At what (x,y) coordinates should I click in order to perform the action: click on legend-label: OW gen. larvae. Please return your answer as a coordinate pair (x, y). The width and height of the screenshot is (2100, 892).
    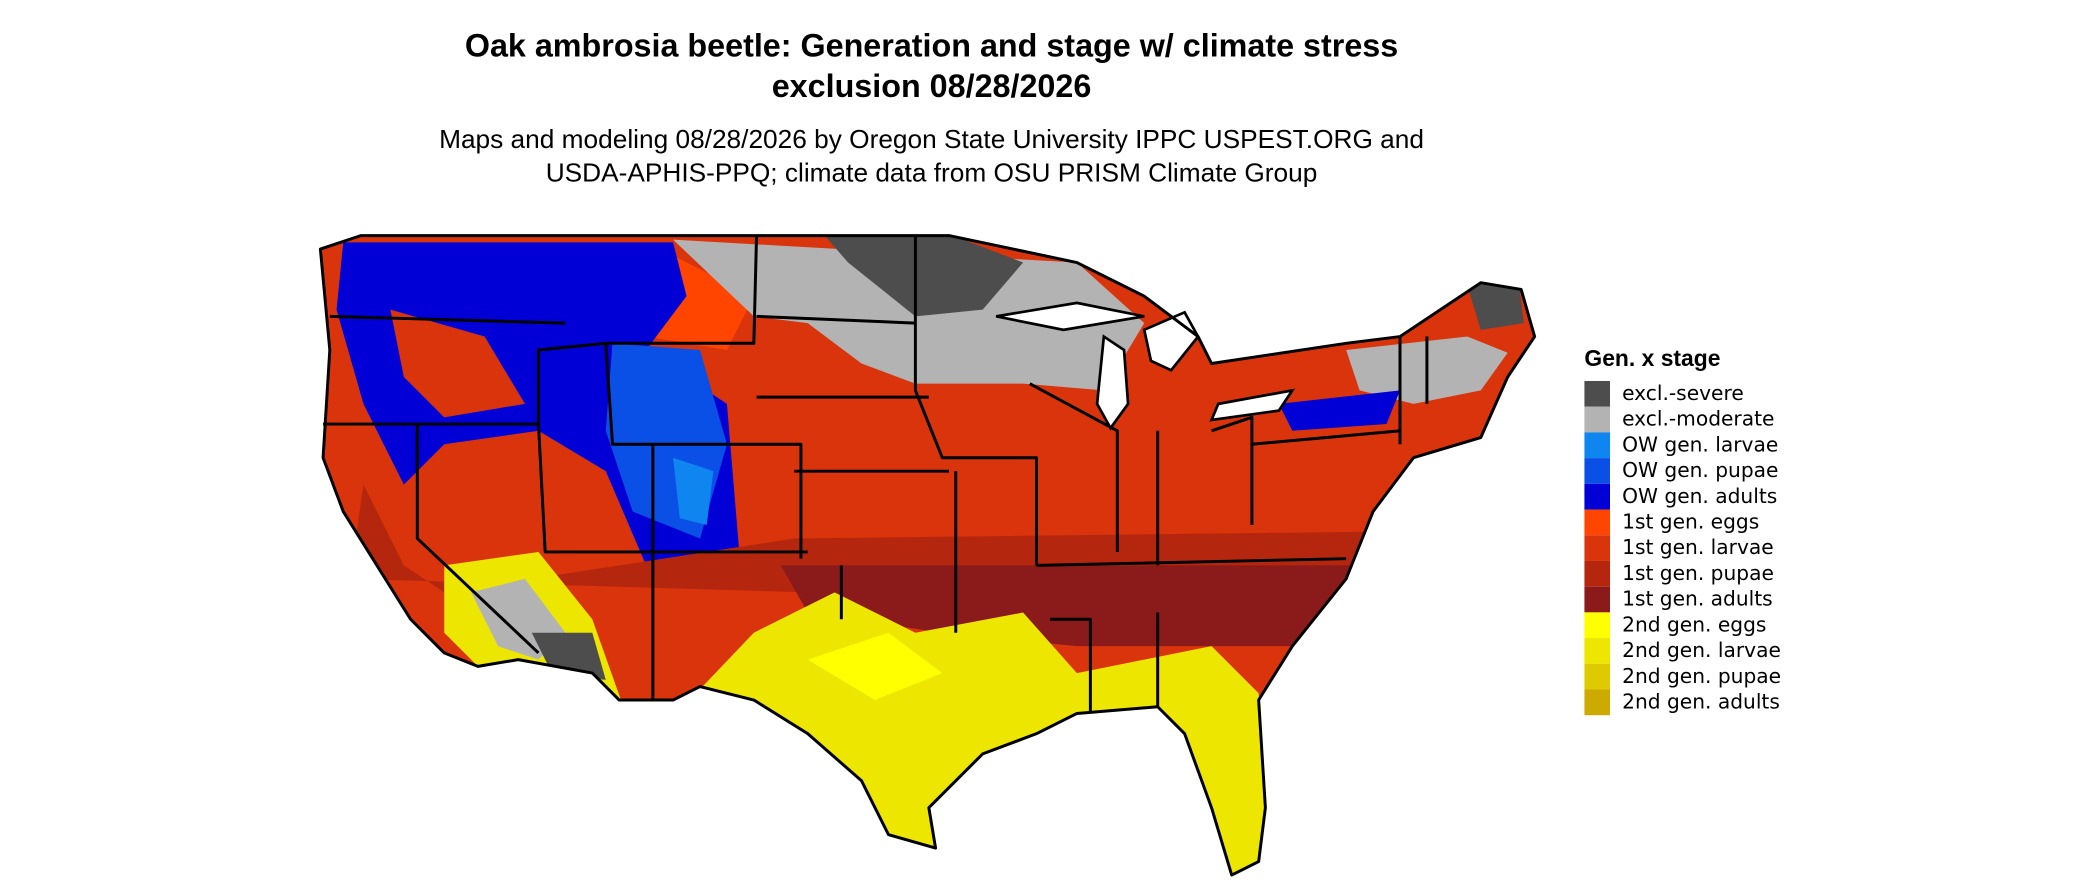
    Looking at the image, I should click on (1700, 444).